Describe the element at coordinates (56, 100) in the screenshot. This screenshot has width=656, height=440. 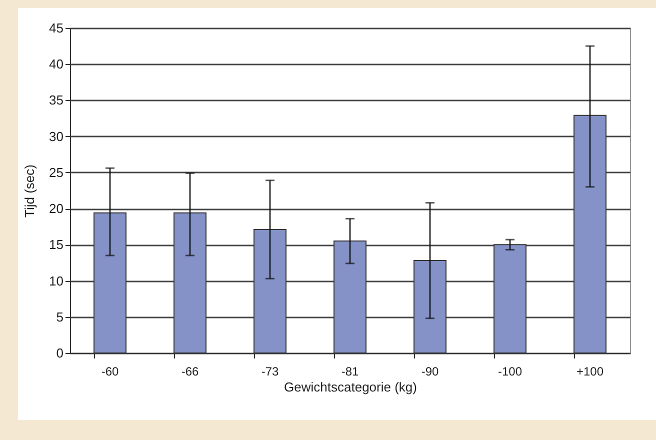
I see `y-tick-label: 35` at that location.